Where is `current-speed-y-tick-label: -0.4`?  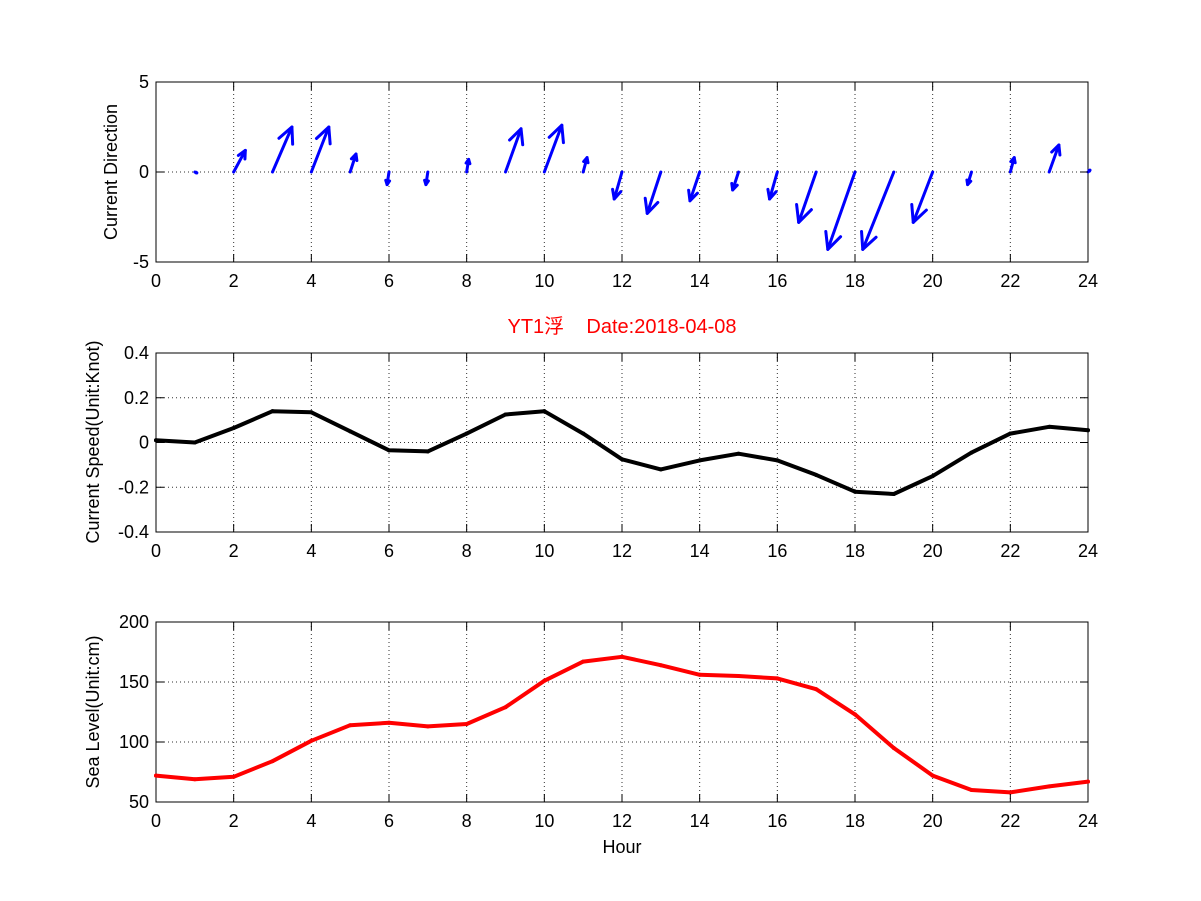
current-speed-y-tick-label: -0.4 is located at coordinates (133, 532).